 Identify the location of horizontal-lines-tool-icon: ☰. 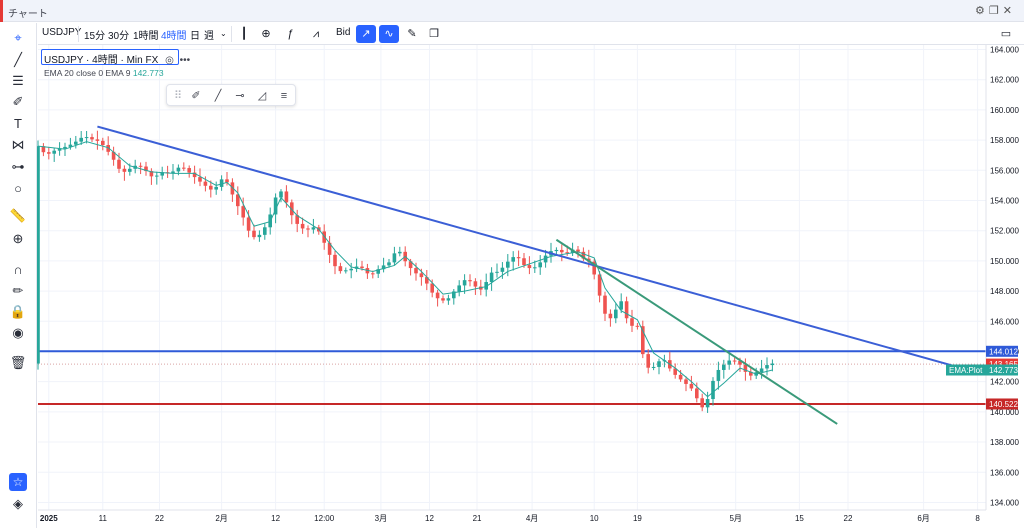
(18, 80).